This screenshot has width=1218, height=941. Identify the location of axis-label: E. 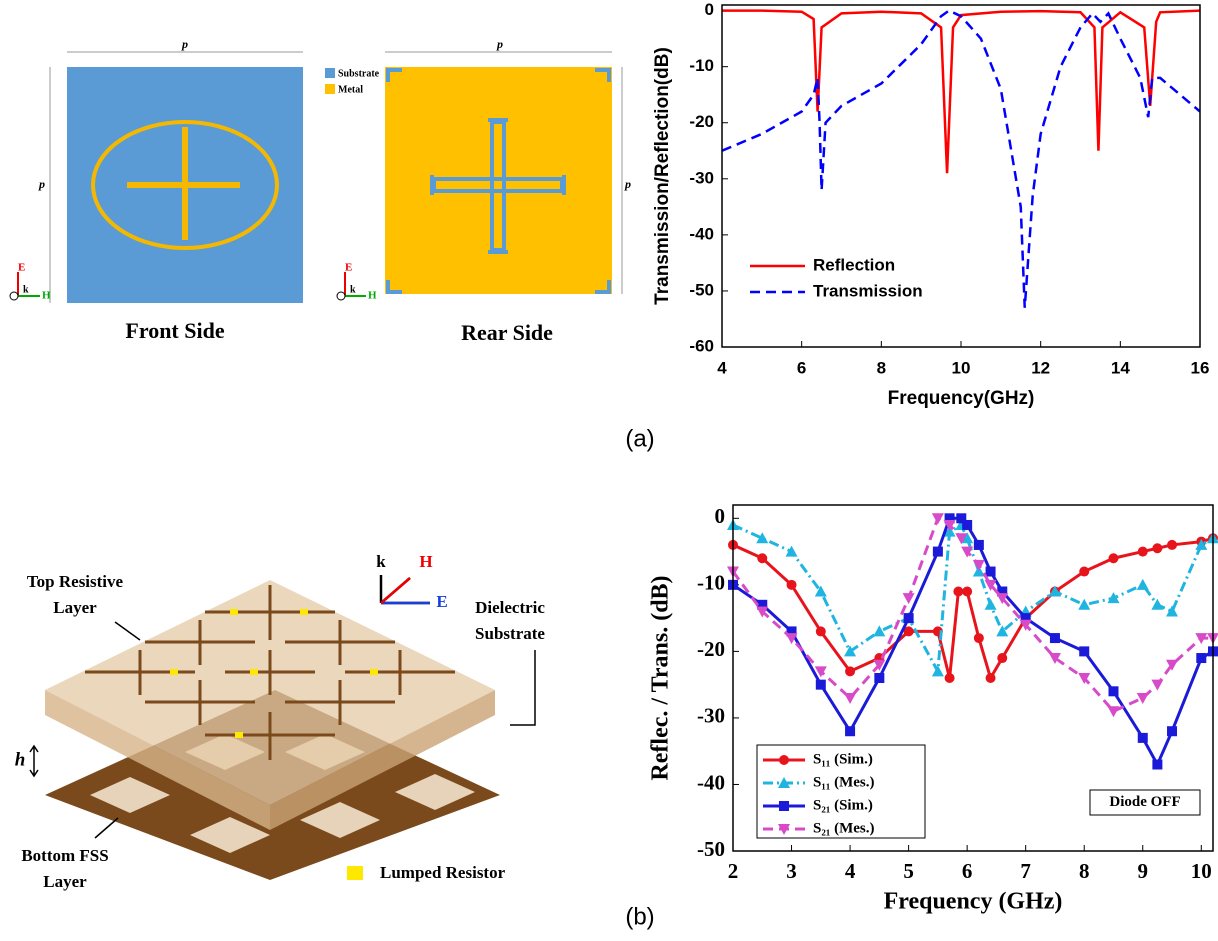
(348, 268).